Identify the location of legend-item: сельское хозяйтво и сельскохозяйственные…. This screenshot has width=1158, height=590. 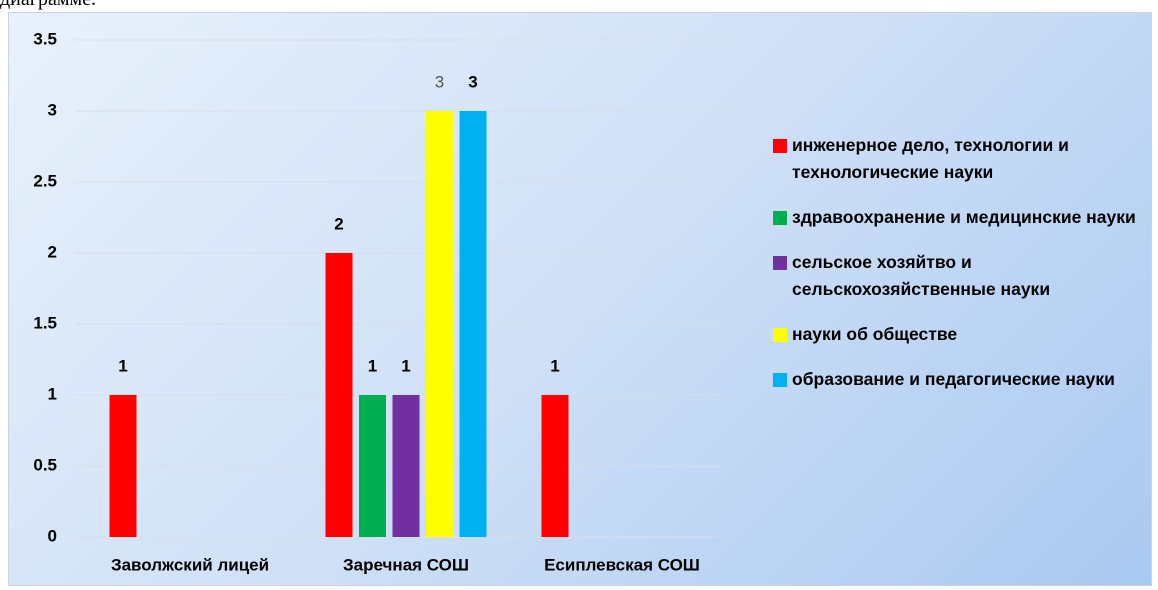
(958, 276).